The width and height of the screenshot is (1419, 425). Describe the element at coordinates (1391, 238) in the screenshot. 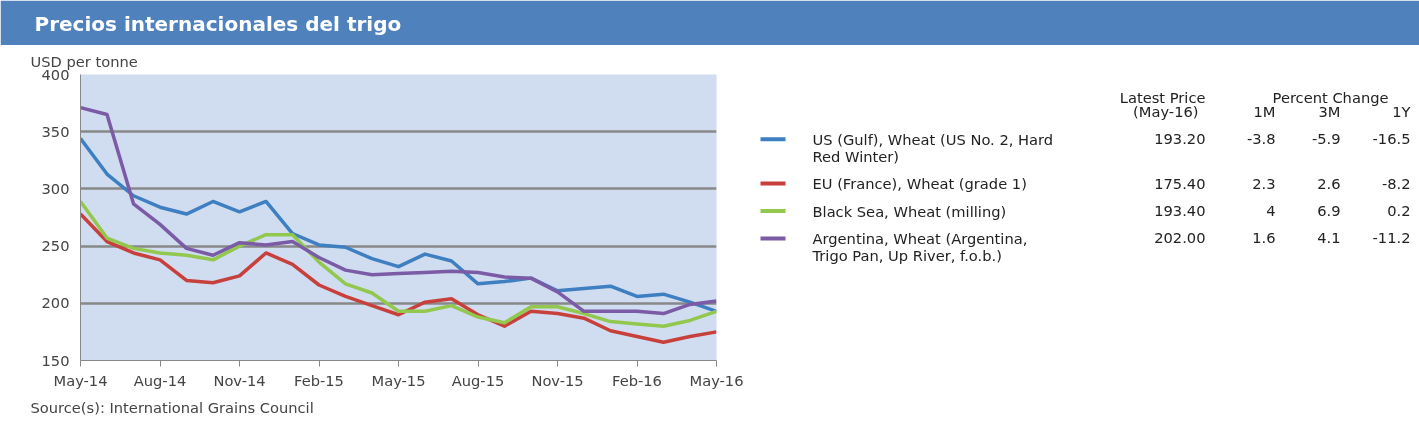

I see `text: -11.2` at that location.